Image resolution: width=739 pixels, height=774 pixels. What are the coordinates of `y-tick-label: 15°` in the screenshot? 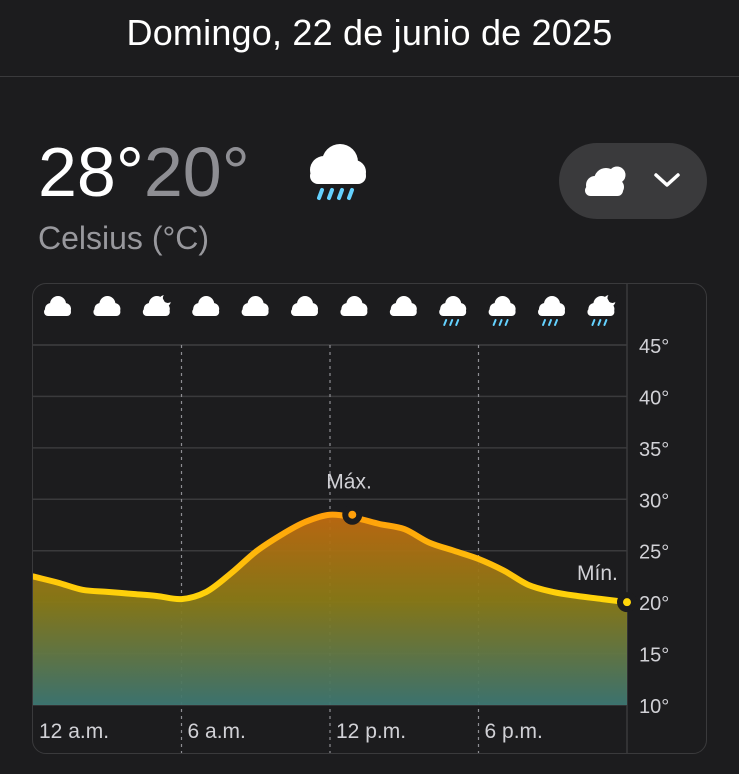 It's located at (654, 656).